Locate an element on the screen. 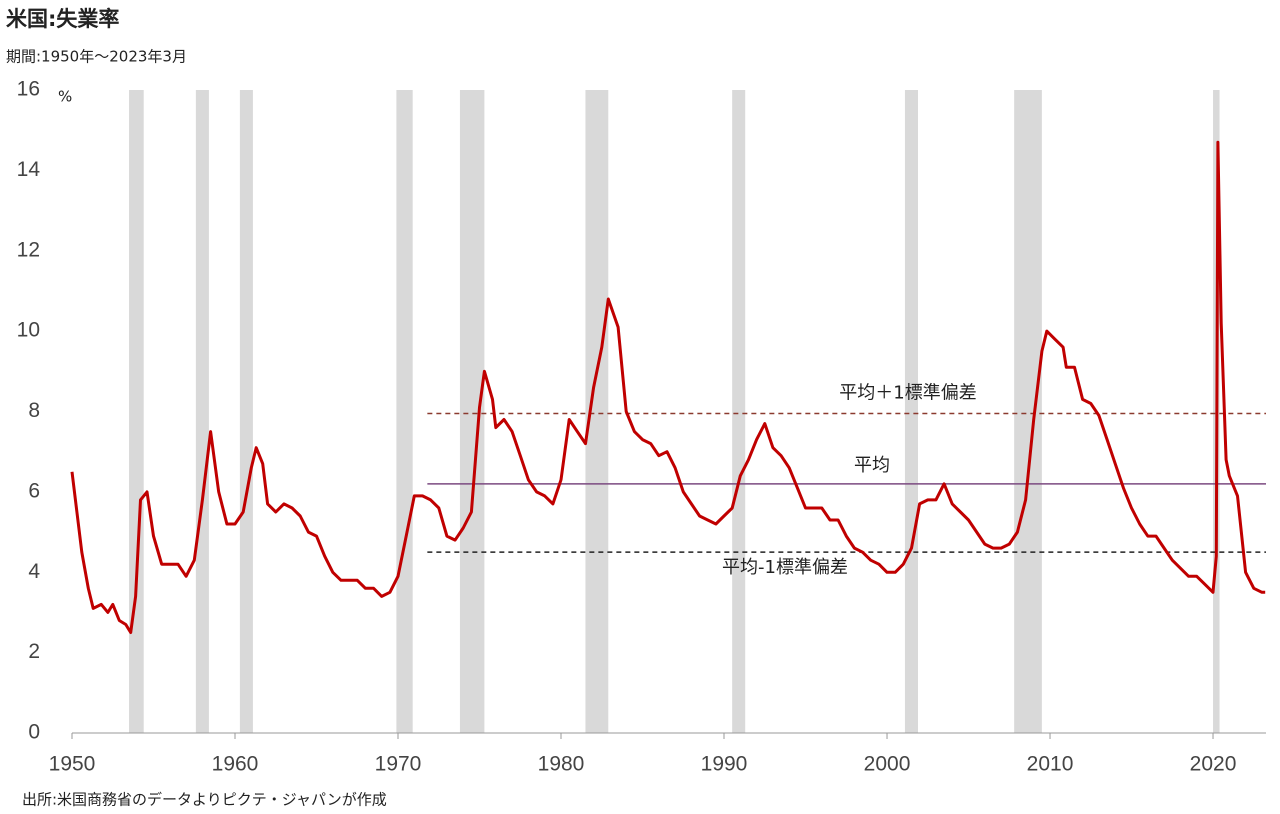 The width and height of the screenshot is (1280, 814). y-tick-label: 4 is located at coordinates (34, 571).